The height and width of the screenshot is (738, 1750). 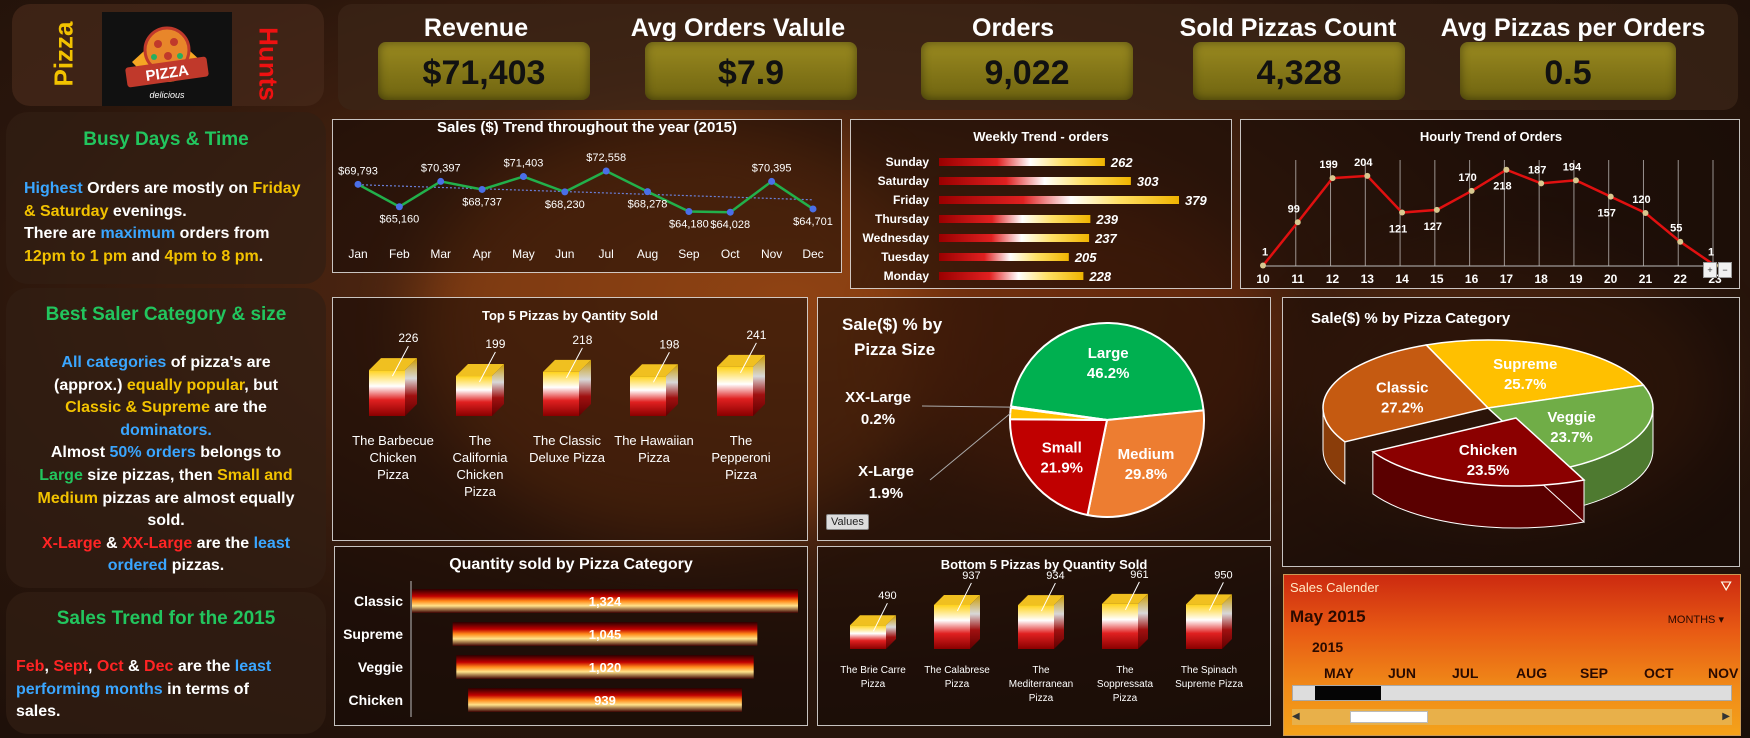 What do you see at coordinates (1011, 276) in the screenshot?
I see `weekly-bar-monday` at bounding box center [1011, 276].